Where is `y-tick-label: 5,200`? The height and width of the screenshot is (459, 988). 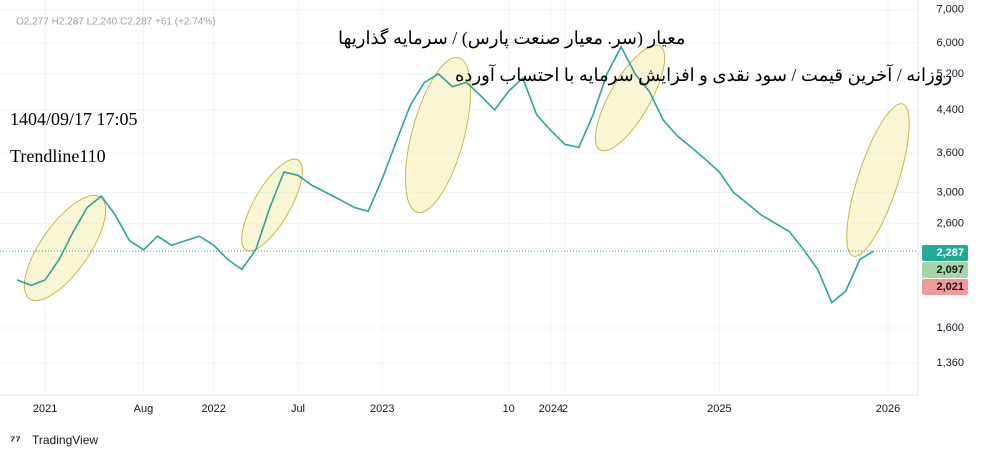
y-tick-label: 5,200 is located at coordinates (950, 74).